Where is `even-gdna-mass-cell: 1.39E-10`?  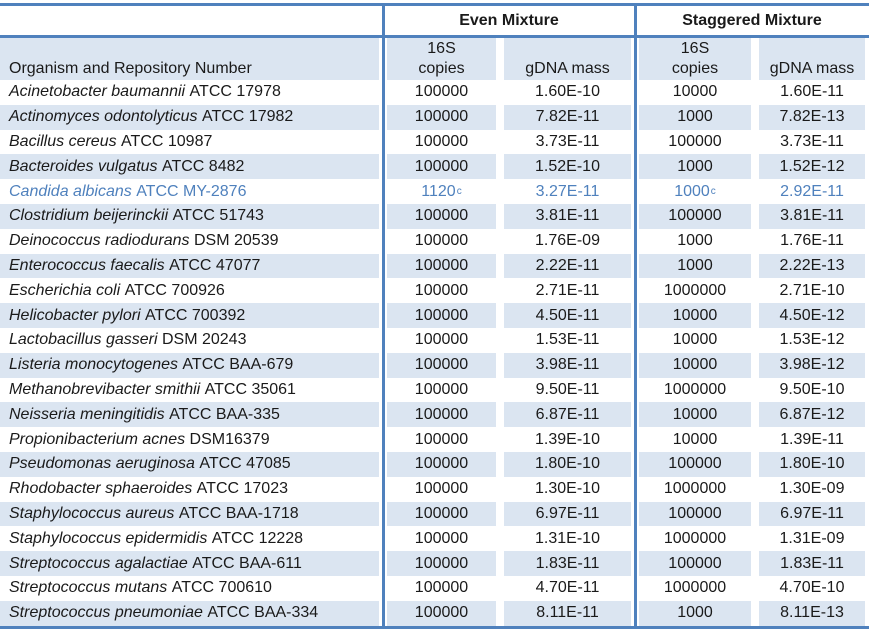
even-gdna-mass-cell: 1.39E-10 is located at coordinates (567, 439).